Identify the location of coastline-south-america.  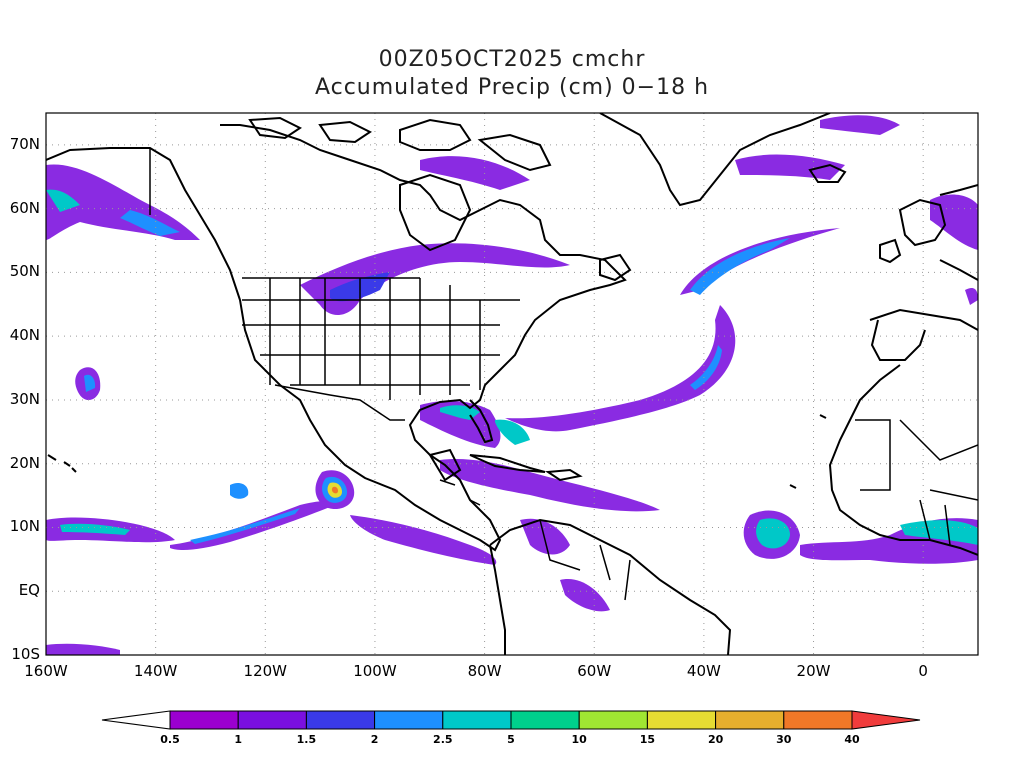
(610, 586).